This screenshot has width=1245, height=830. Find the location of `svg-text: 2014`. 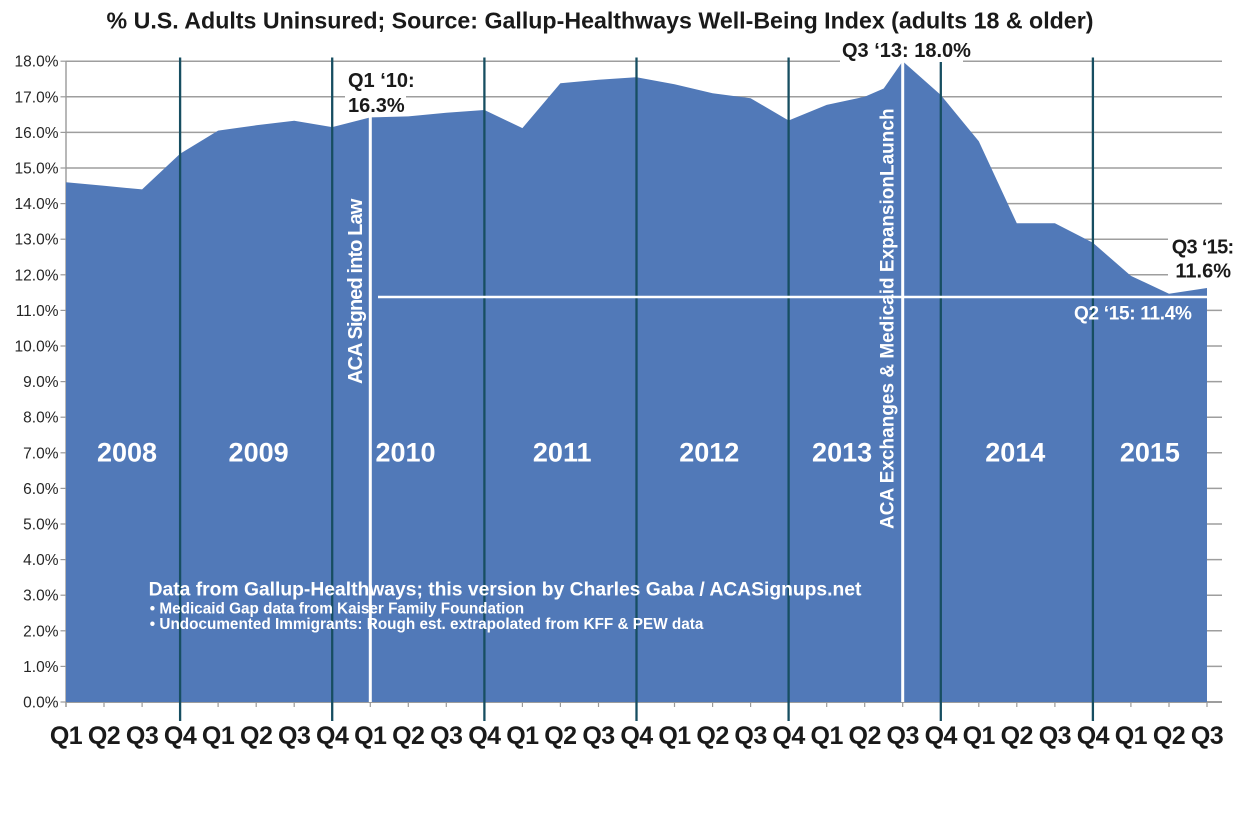

svg-text: 2014 is located at coordinates (1015, 453).